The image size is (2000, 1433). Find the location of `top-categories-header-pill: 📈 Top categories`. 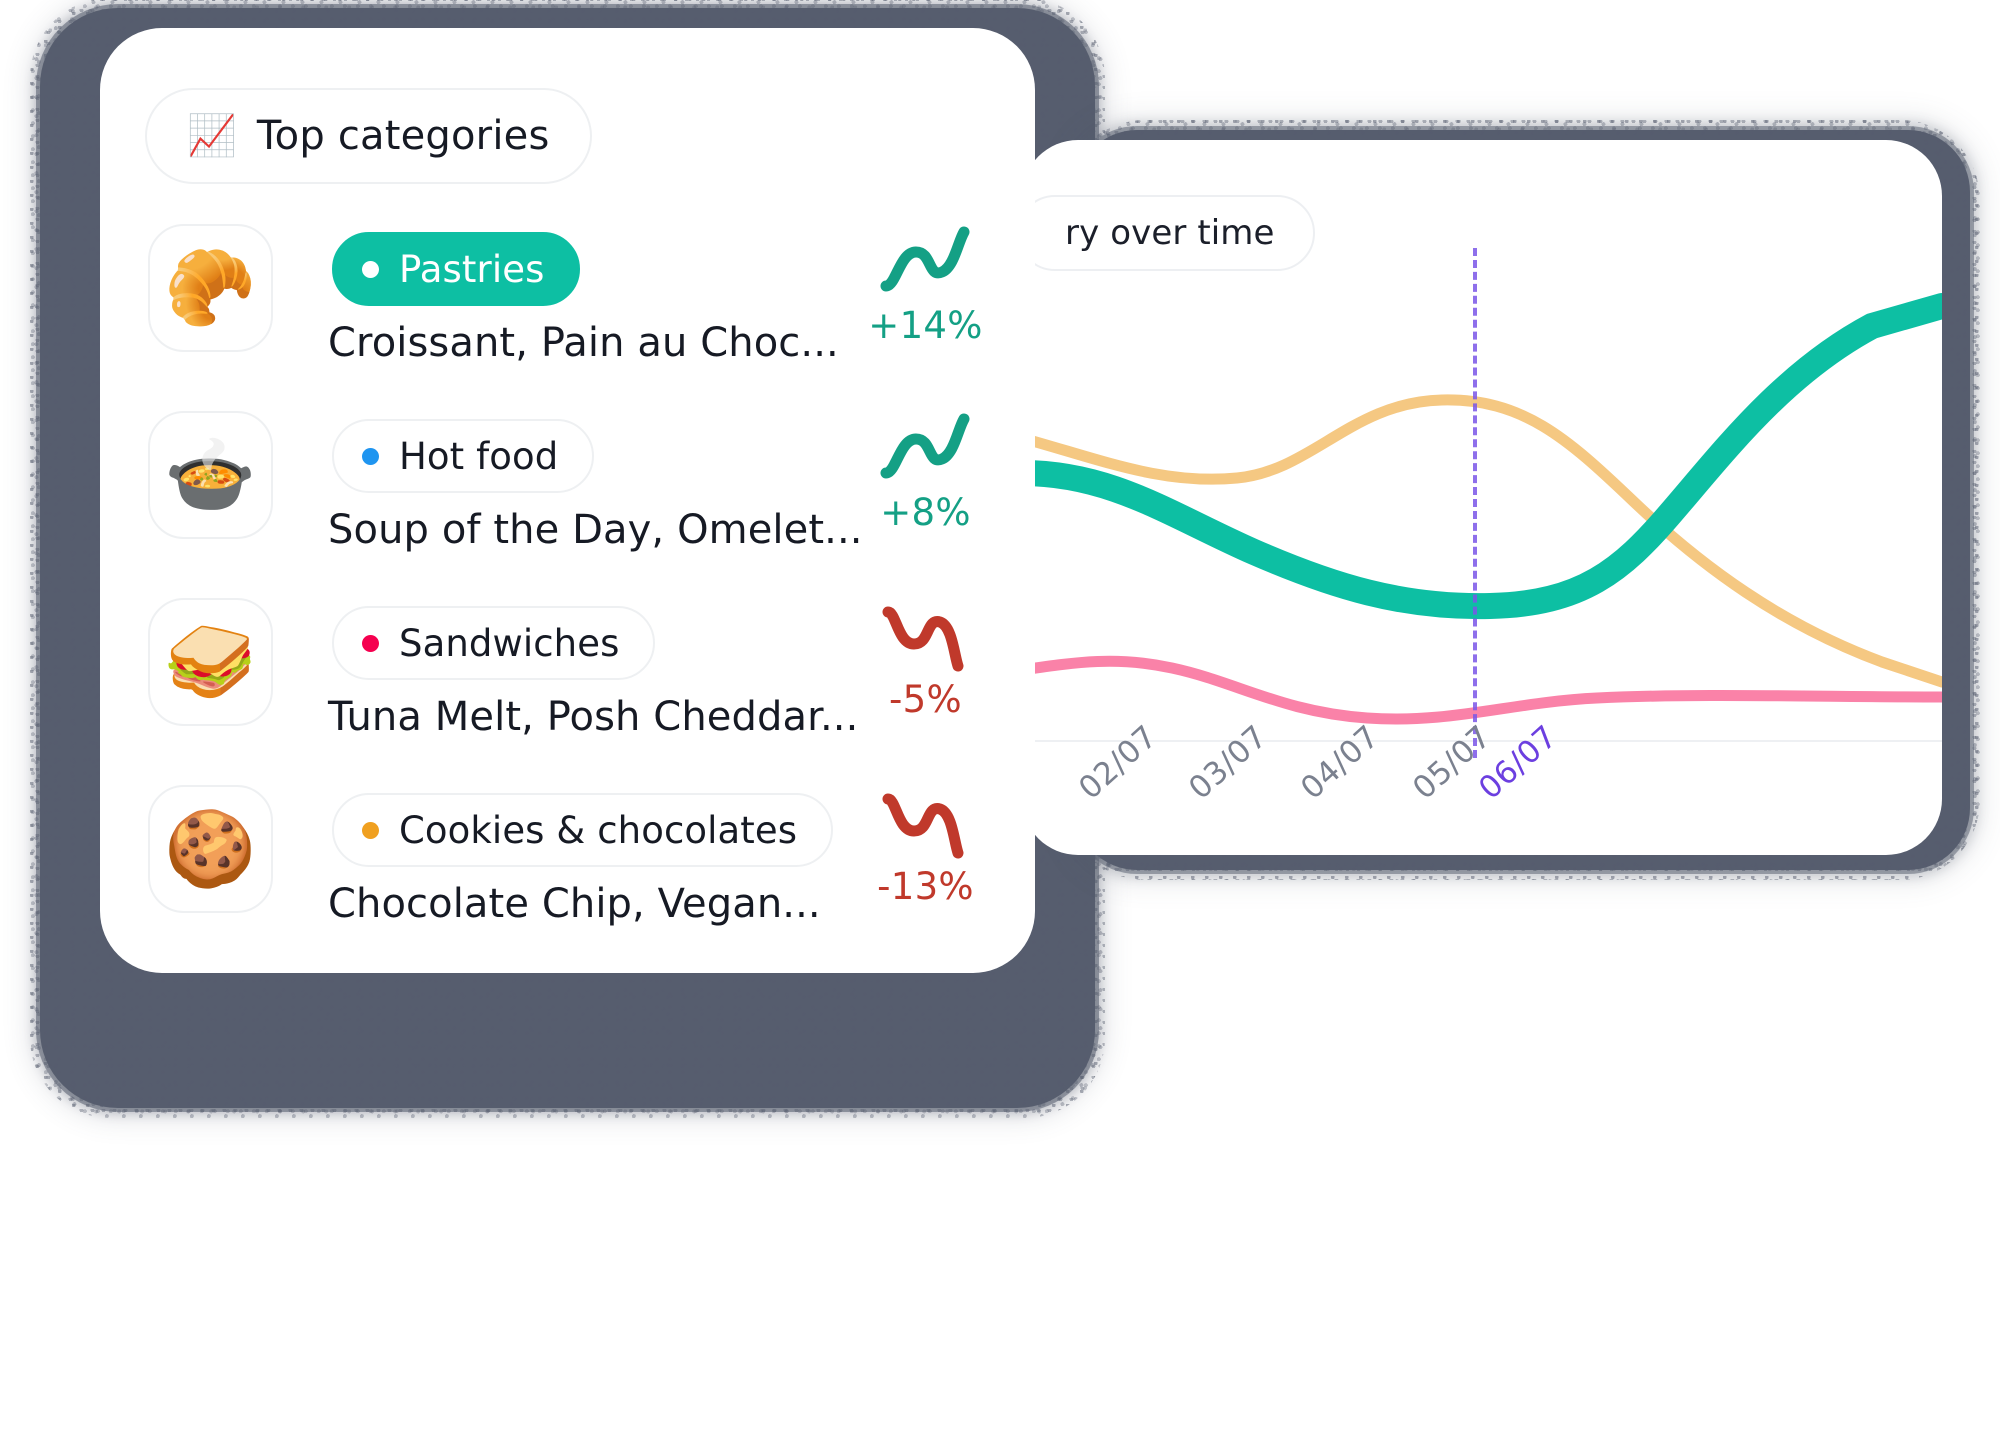

top-categories-header-pill: 📈 Top categories is located at coordinates (368, 136).